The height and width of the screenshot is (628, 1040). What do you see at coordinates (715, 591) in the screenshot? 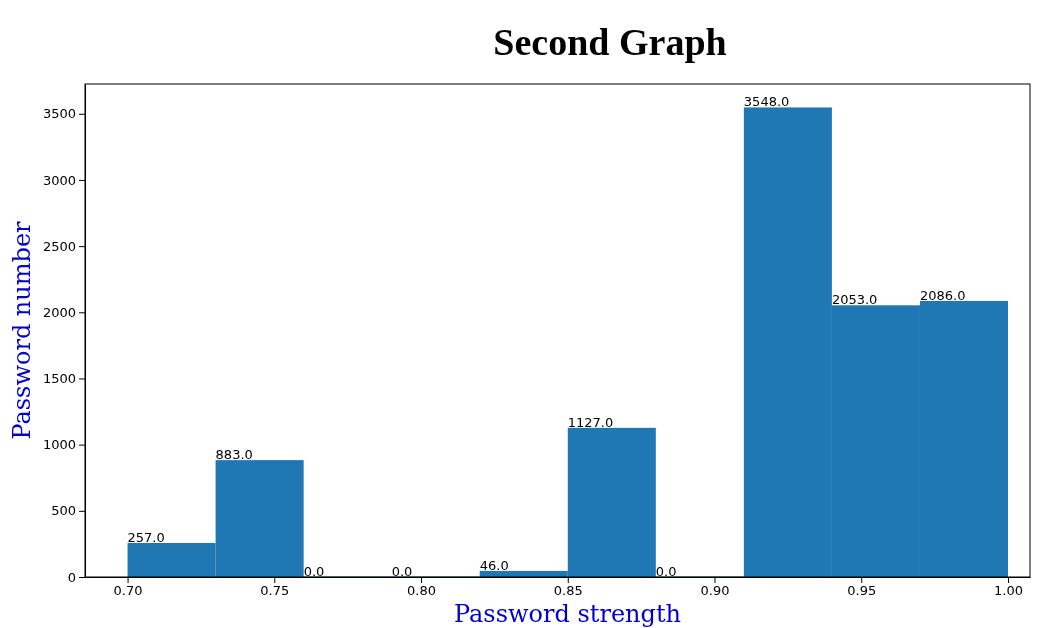
I see `x-tick-label: 0.90` at bounding box center [715, 591].